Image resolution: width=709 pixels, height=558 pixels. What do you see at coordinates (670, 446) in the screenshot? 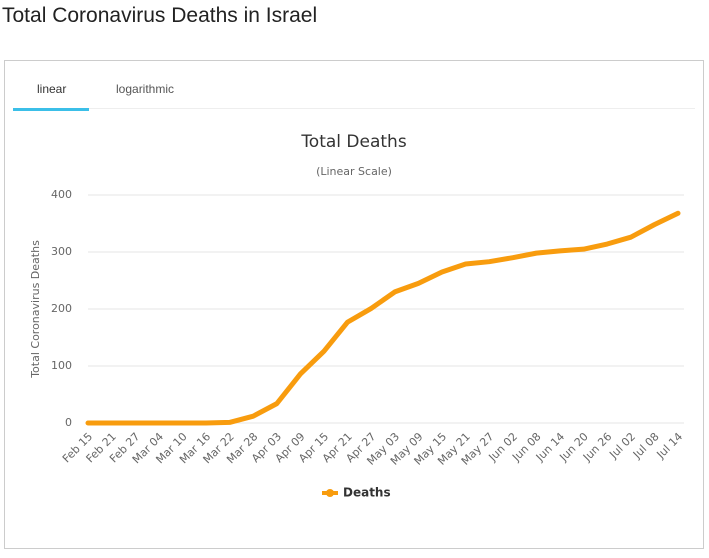
I see `x-tick-label: Jul 14` at bounding box center [670, 446].